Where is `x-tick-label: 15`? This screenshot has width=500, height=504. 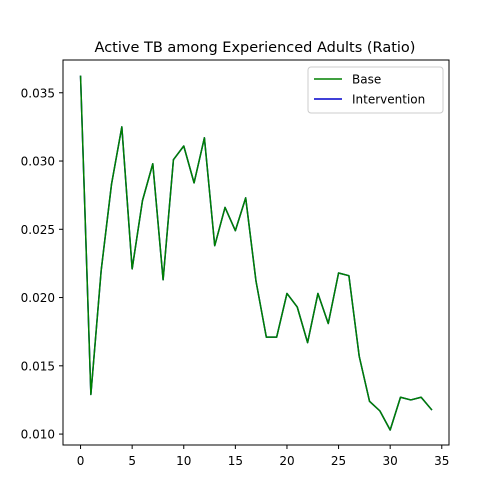
x-tick-label: 15 is located at coordinates (235, 461).